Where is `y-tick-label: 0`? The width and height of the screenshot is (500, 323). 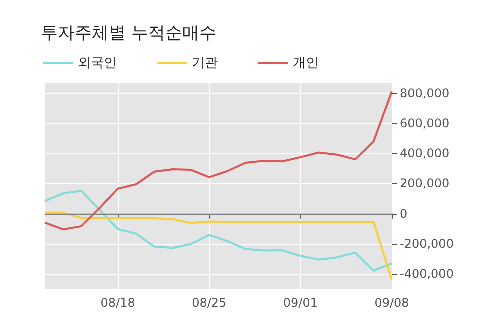 y-tick-label: 0 is located at coordinates (404, 213).